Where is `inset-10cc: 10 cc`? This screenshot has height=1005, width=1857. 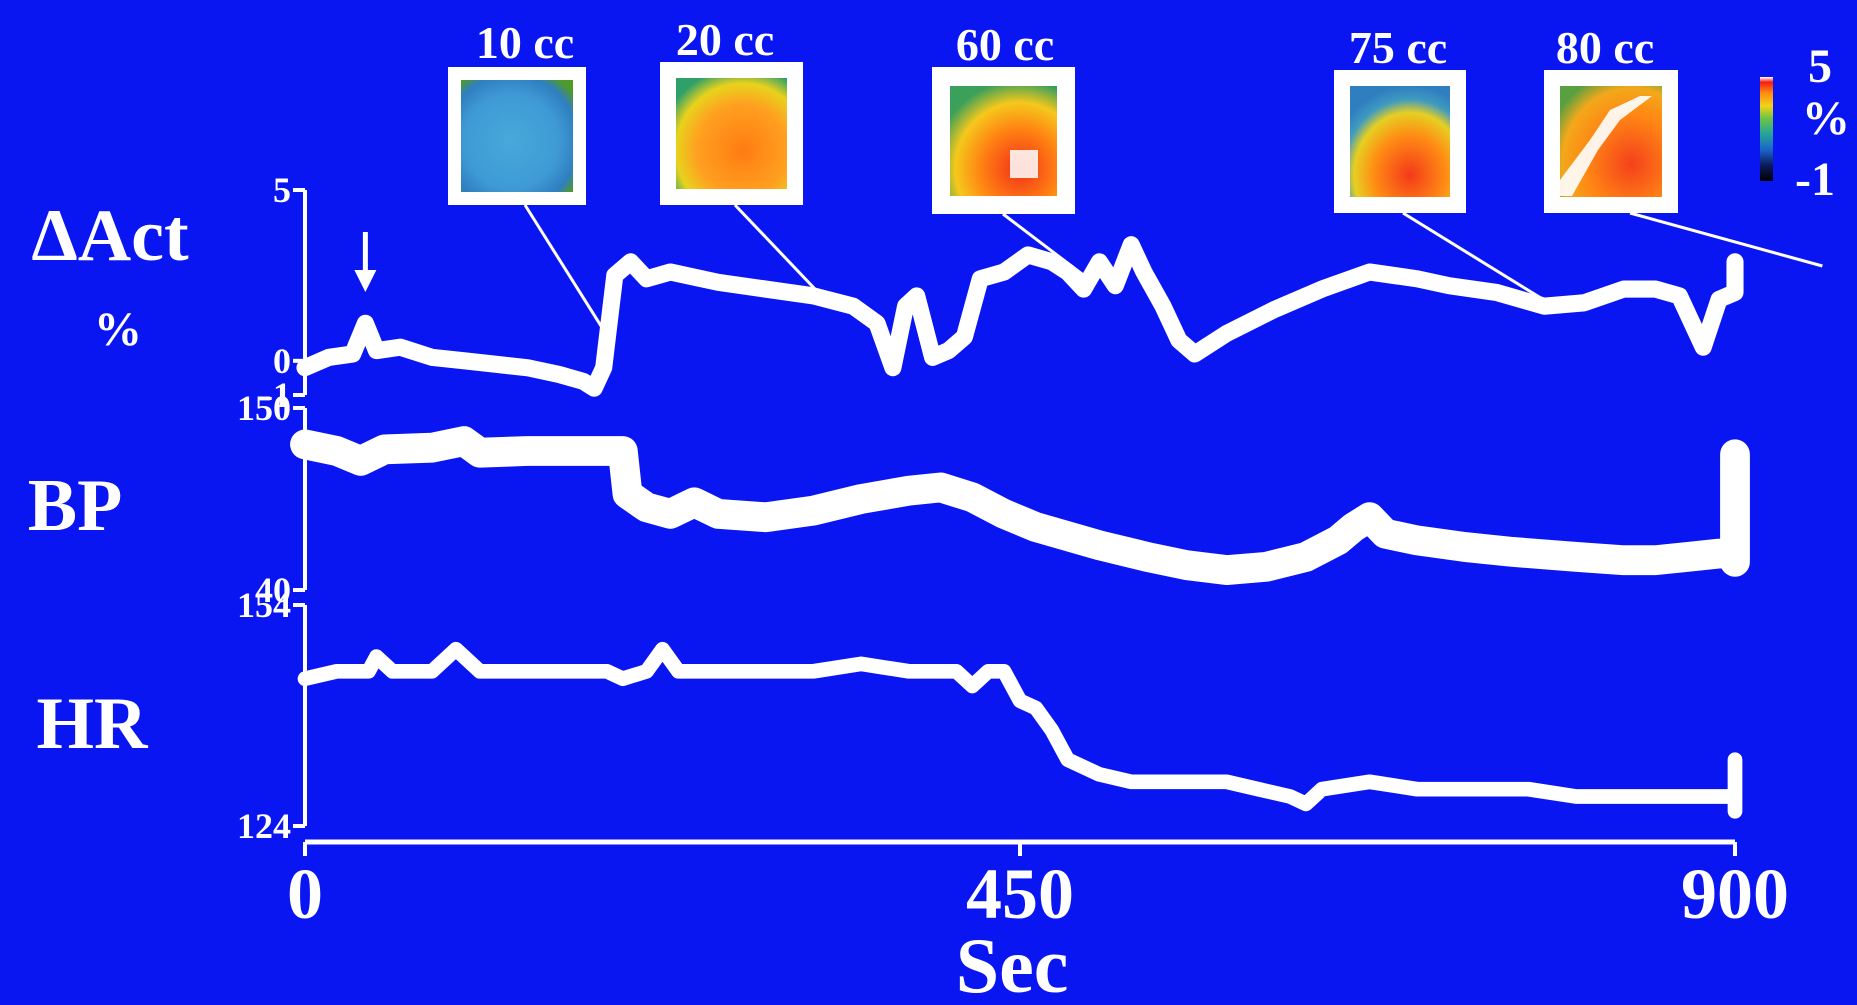 inset-10cc: 10 cc is located at coordinates (517, 111).